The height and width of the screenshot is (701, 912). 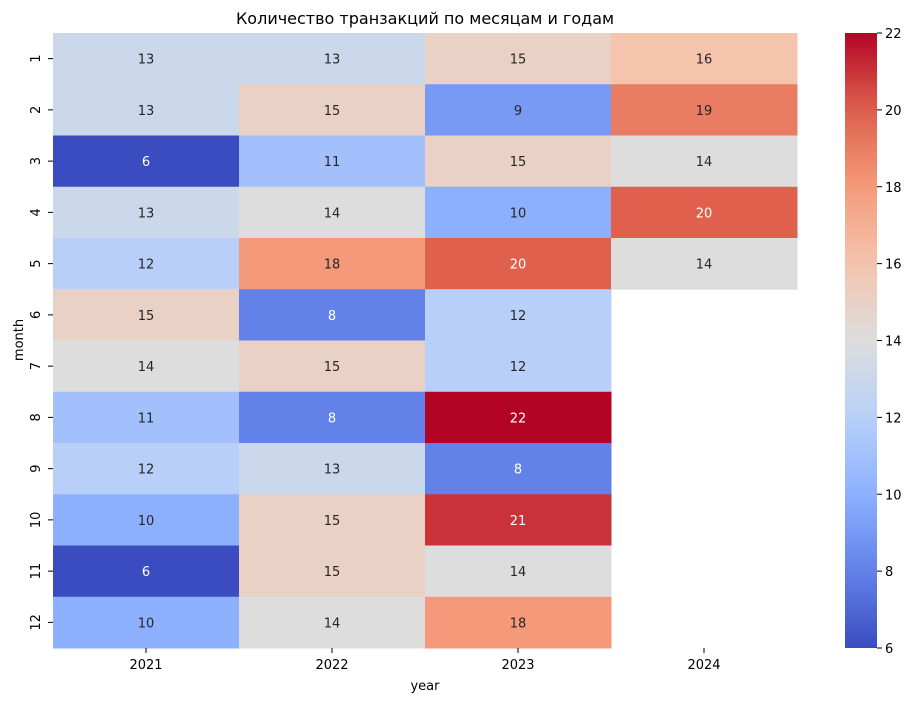 I want to click on y-tick-label: 12, so click(x=36, y=622).